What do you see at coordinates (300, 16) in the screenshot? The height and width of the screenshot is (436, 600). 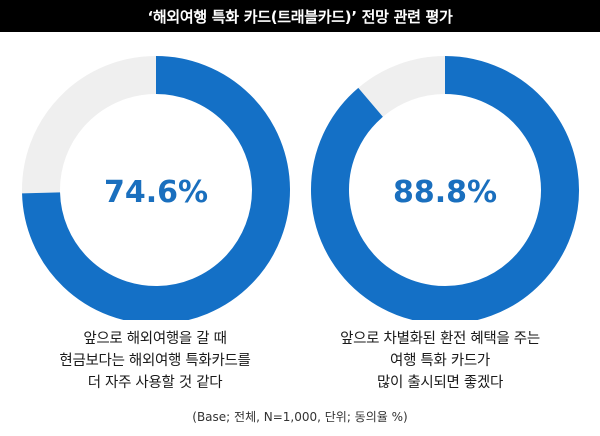 I see `chart-title: ‘해외여행 특화 카드(트래블카드)’ 전망 관련 평가` at bounding box center [300, 16].